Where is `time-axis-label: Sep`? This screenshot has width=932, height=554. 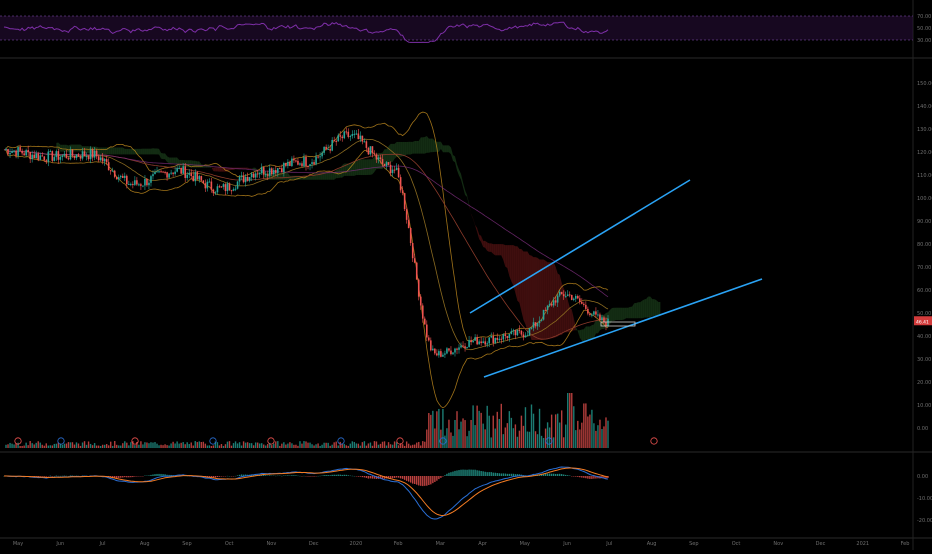 time-axis-label: Sep is located at coordinates (186, 544).